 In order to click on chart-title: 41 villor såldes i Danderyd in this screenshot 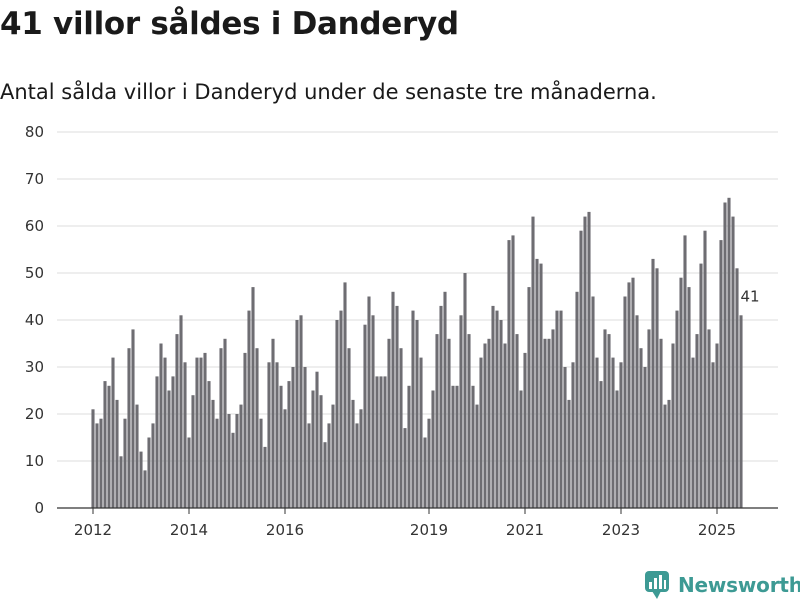, I will do `click(229, 24)`.